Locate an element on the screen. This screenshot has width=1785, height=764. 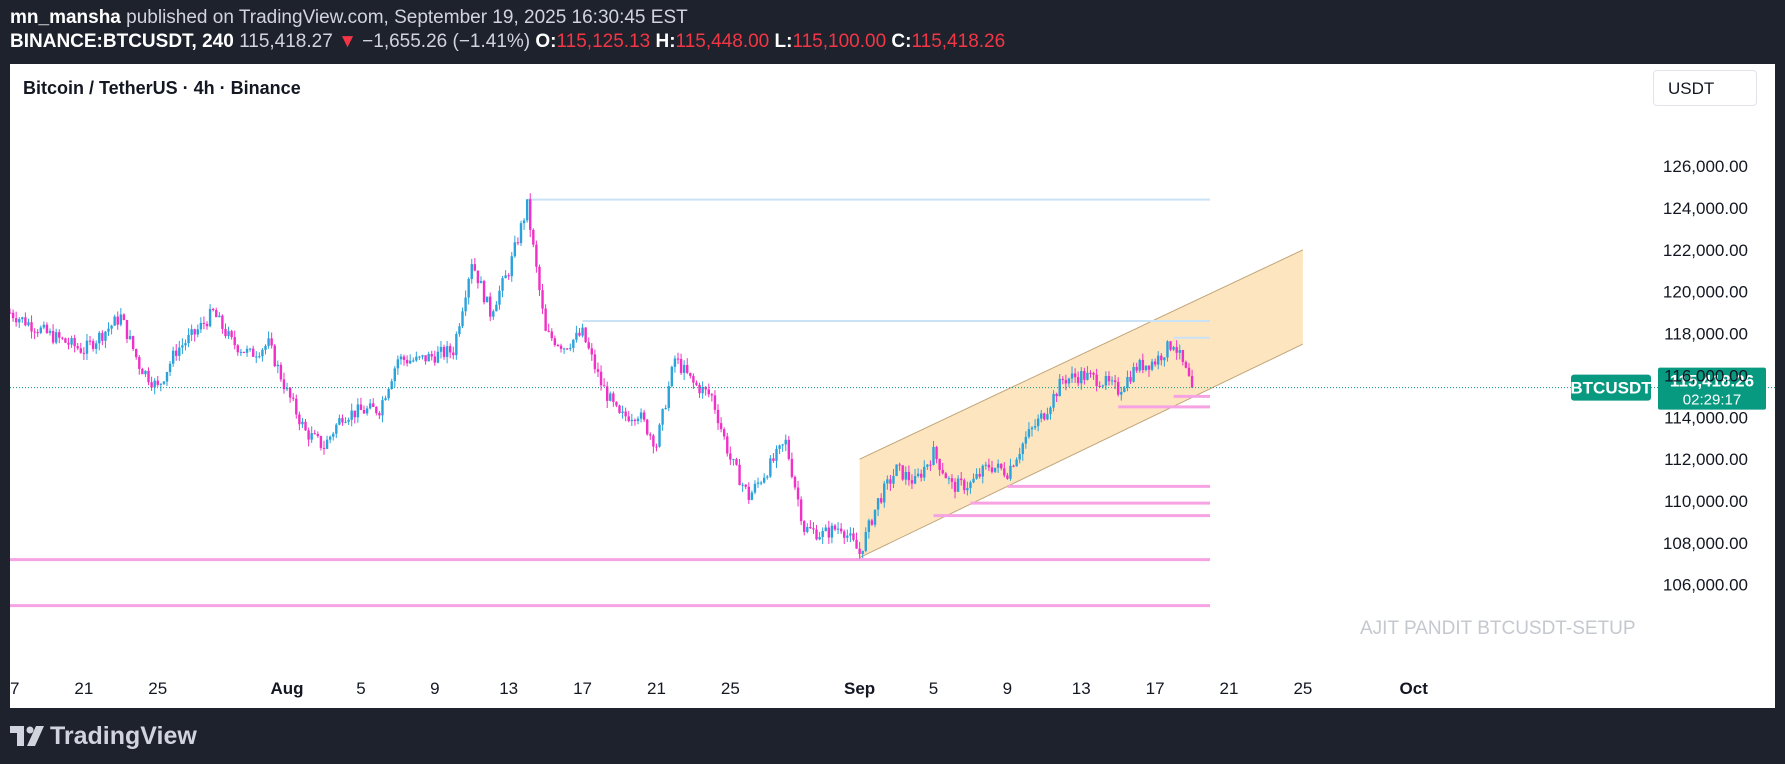
symbol-tag is located at coordinates (1611, 387).